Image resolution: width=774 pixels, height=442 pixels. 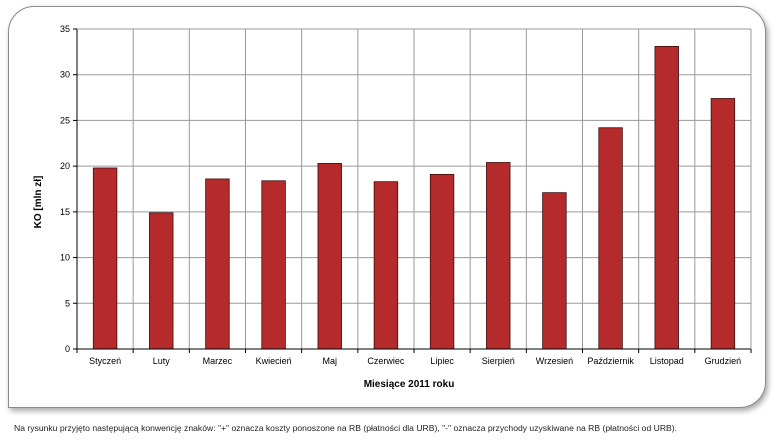 What do you see at coordinates (386, 361) in the screenshot?
I see `x-tick-label: Czerwiec` at bounding box center [386, 361].